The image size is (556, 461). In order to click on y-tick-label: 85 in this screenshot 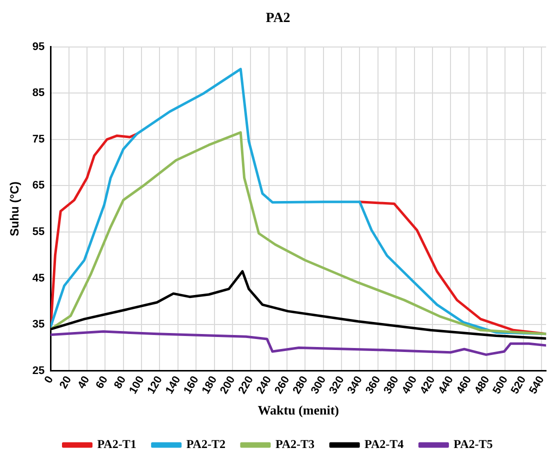, I will do `click(38, 93)`.